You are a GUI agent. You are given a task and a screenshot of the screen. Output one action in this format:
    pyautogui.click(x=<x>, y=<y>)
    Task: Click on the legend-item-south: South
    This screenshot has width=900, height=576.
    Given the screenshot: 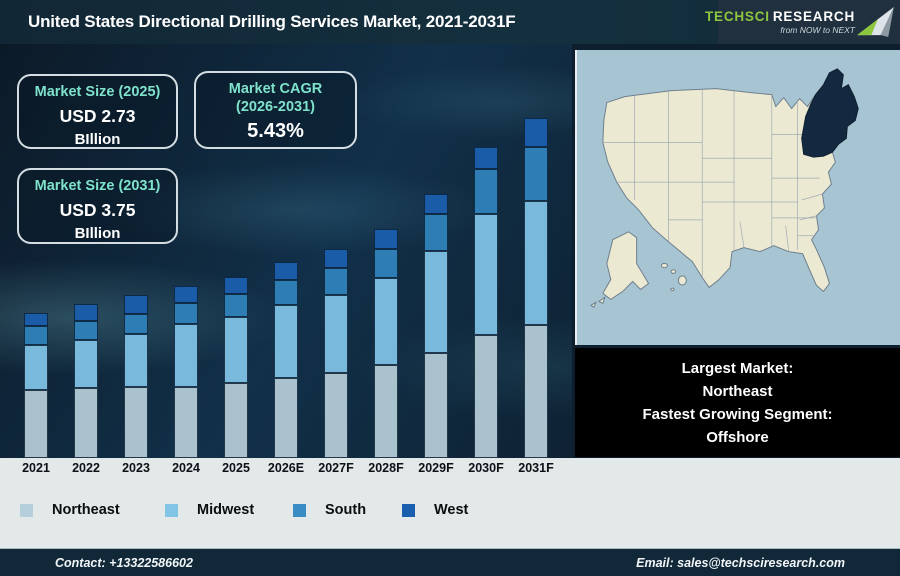 What is the action you would take?
    pyautogui.click(x=329, y=510)
    